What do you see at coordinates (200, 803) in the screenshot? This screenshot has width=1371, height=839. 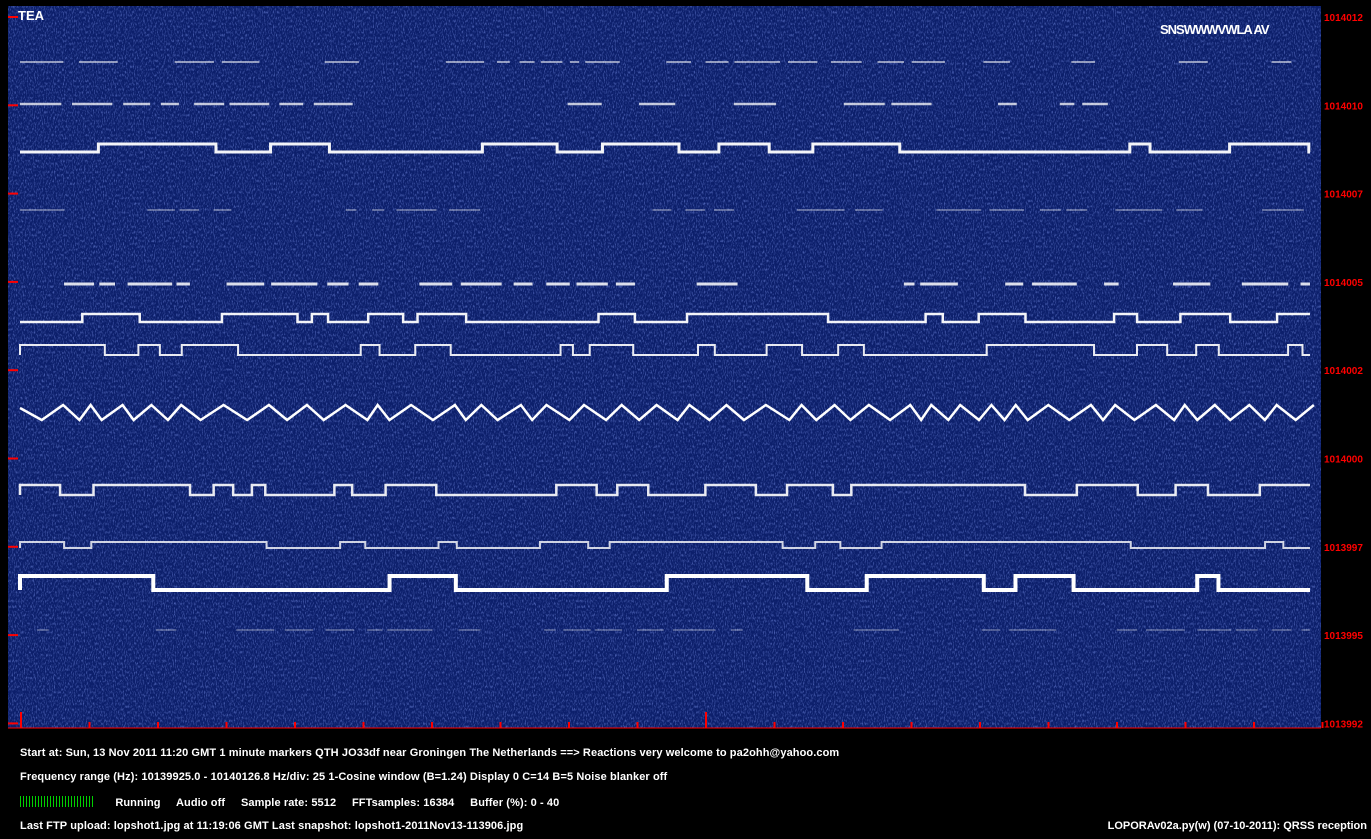 I see `audio-status: Audio off` at bounding box center [200, 803].